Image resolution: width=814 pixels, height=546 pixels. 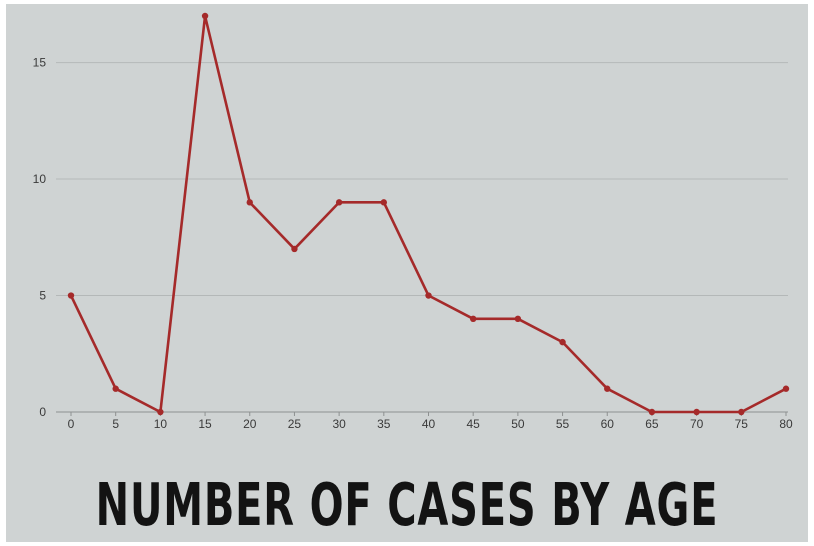 I want to click on x-tick-label: 50, so click(x=518, y=424).